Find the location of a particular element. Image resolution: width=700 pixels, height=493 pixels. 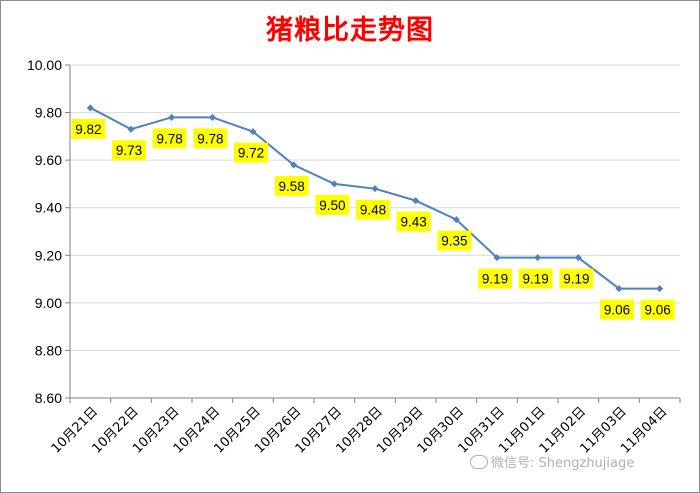

y-tick-label: 9.00 is located at coordinates (48, 303).